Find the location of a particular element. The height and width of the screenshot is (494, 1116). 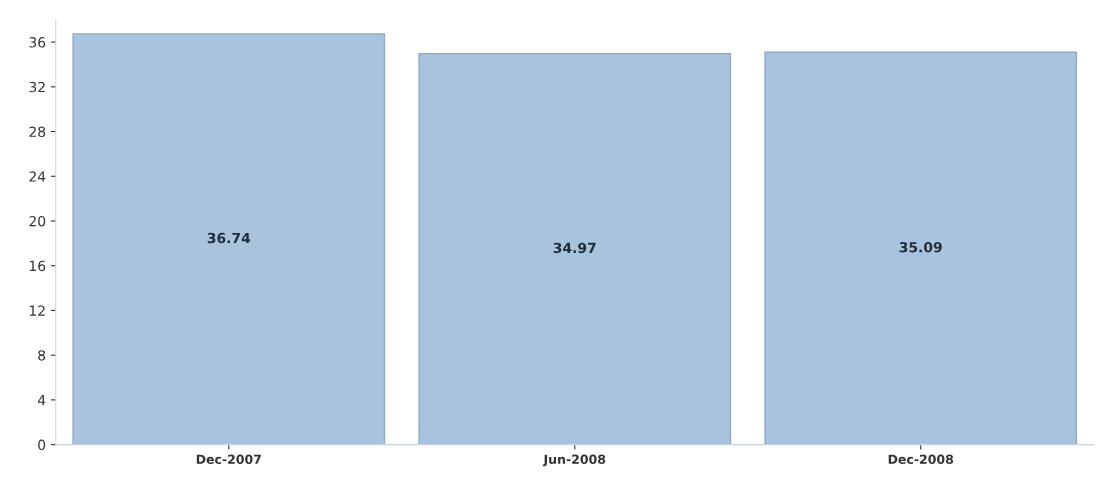

y-tick-label: 12 is located at coordinates (37, 310).